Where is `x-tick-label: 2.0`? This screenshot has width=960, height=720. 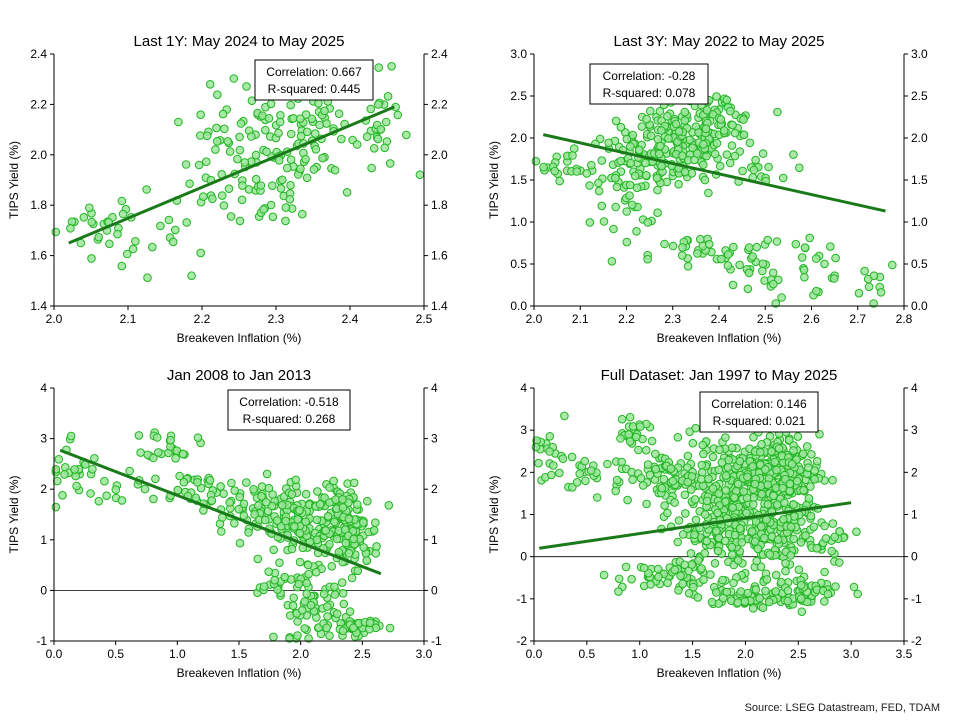 x-tick-label: 2.0 is located at coordinates (745, 654).